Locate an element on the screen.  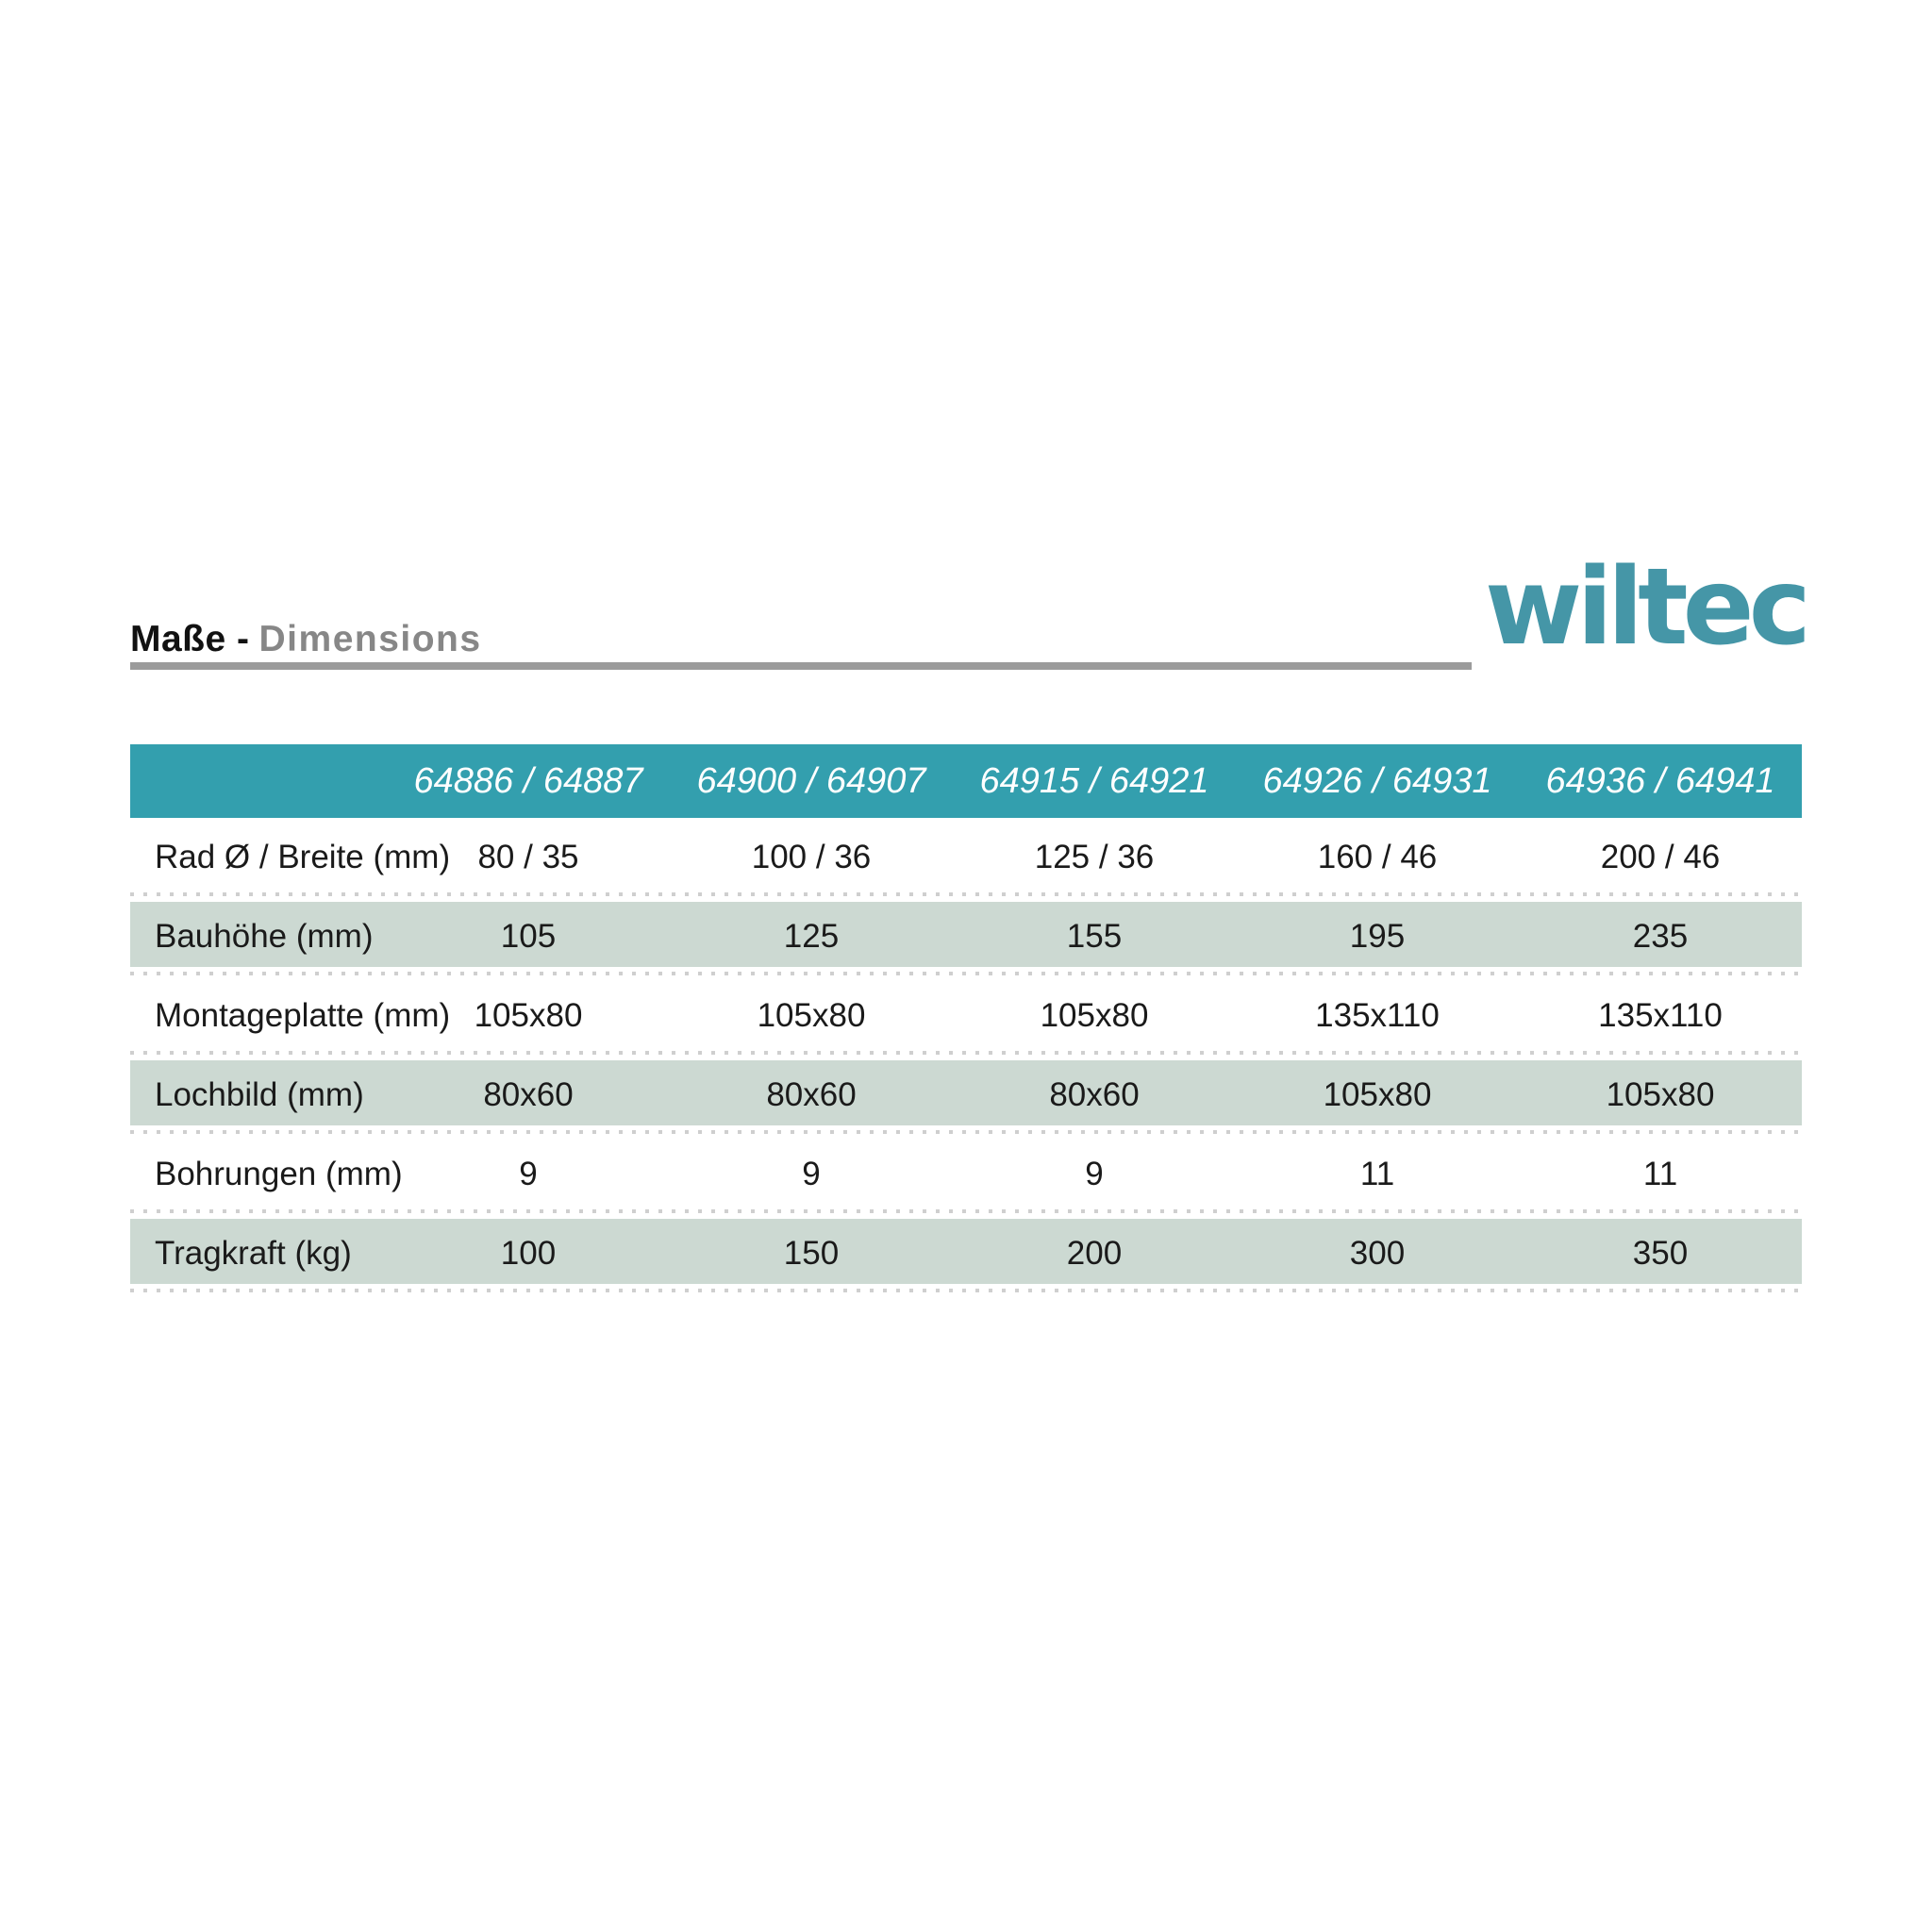
row-label: Lochbild (mm) is located at coordinates (260, 1094).